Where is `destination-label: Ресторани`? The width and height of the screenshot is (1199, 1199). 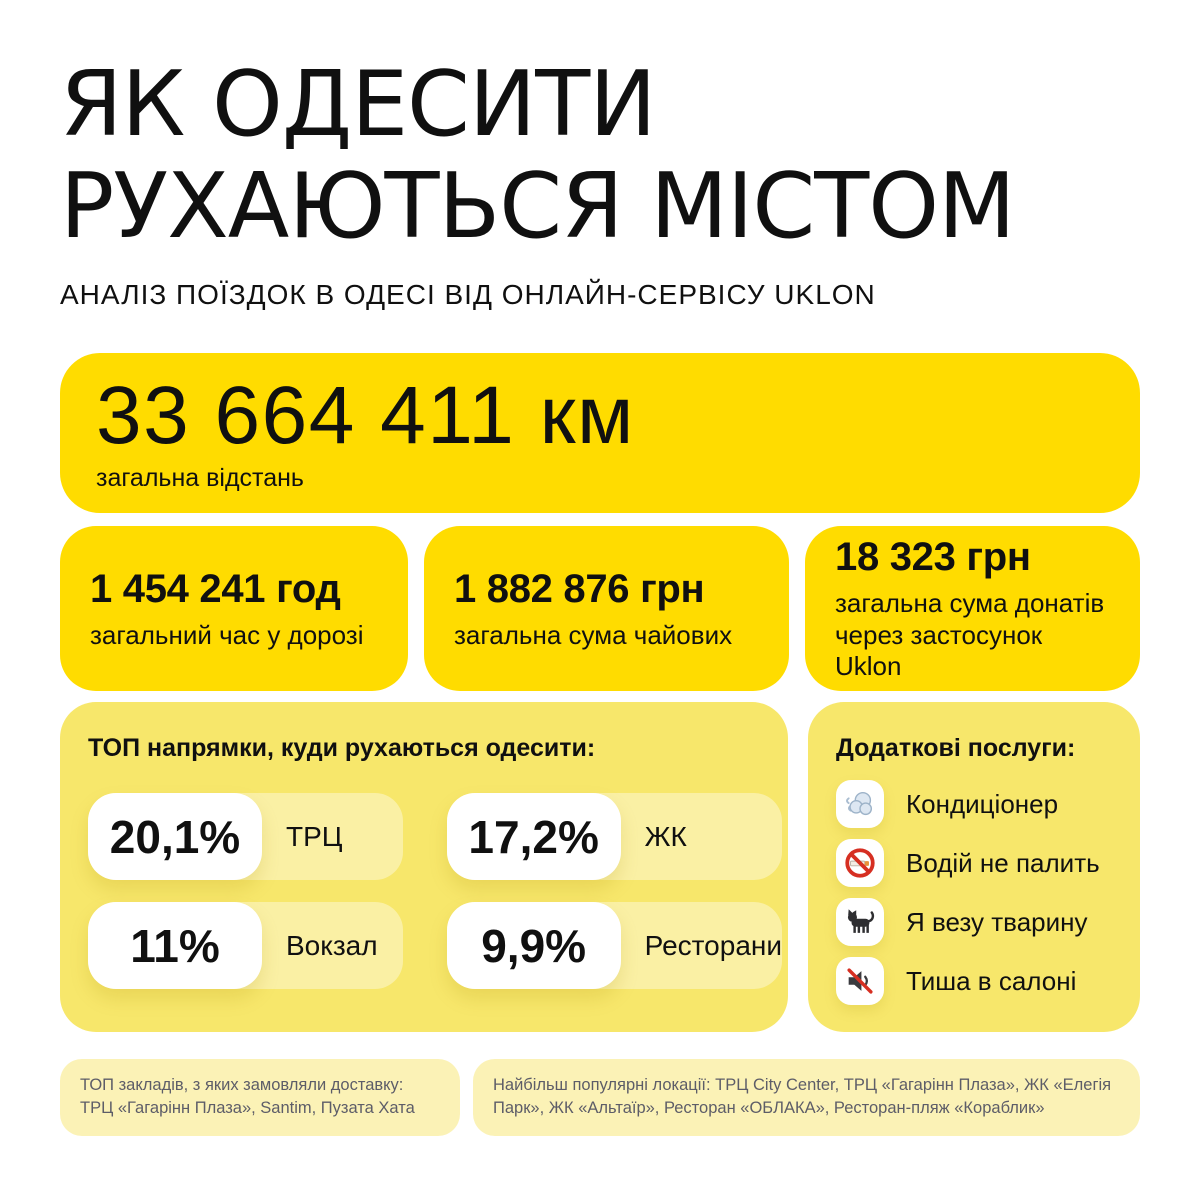 destination-label: Ресторани is located at coordinates (713, 945).